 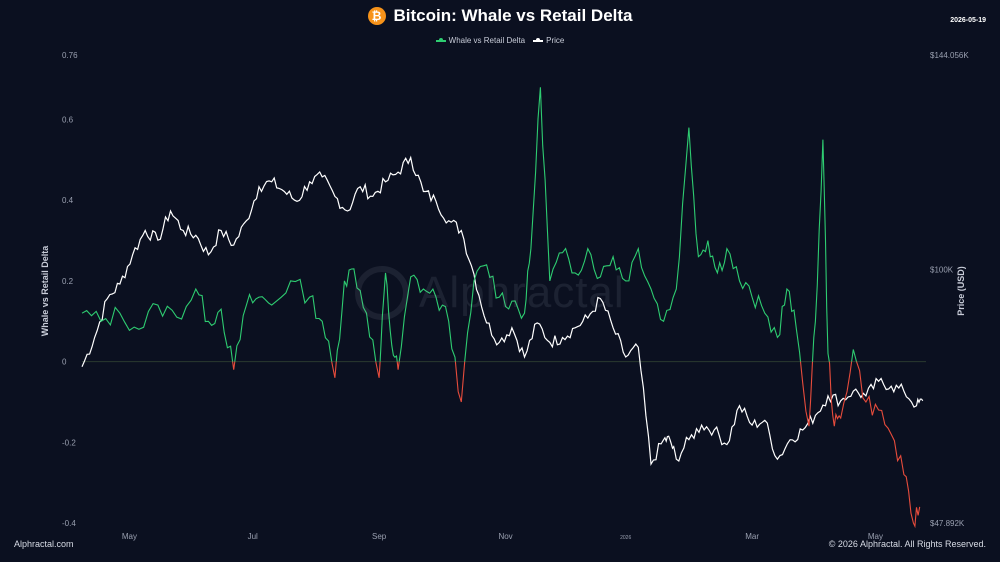 What do you see at coordinates (68, 120) in the screenshot?
I see `y-left-tick-label: 0.6` at bounding box center [68, 120].